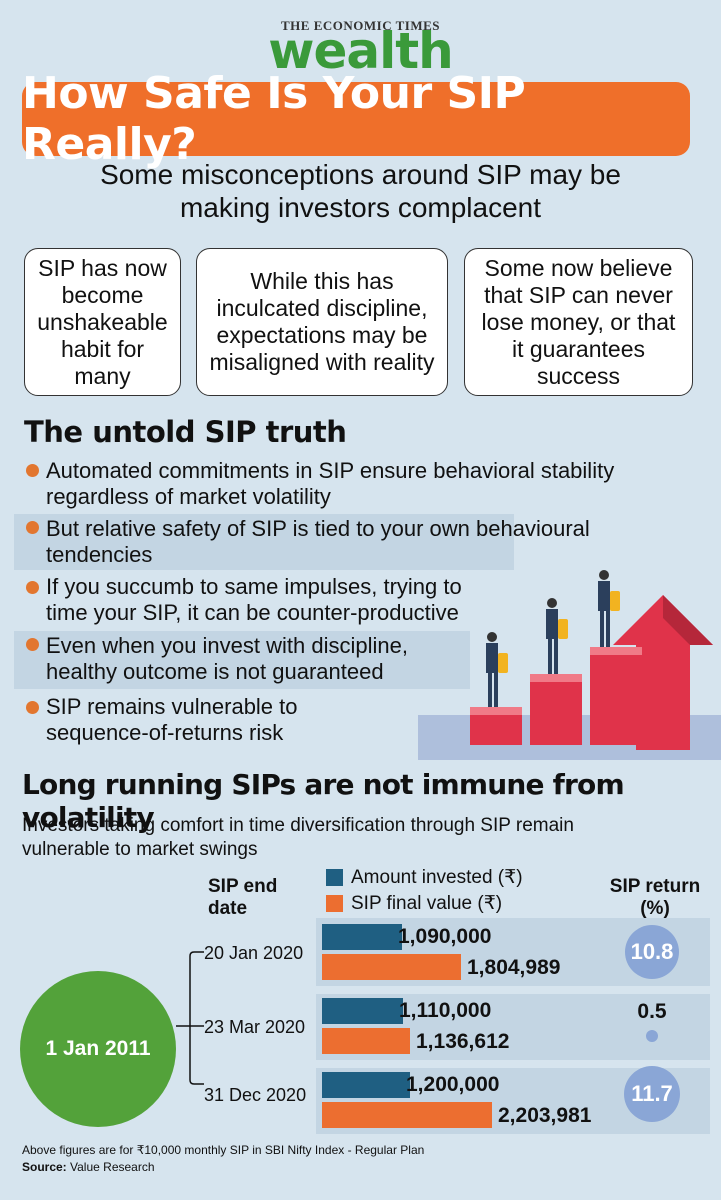  Describe the element at coordinates (545, 1115) in the screenshot. I see `value-final-3: 2,203,981` at that location.